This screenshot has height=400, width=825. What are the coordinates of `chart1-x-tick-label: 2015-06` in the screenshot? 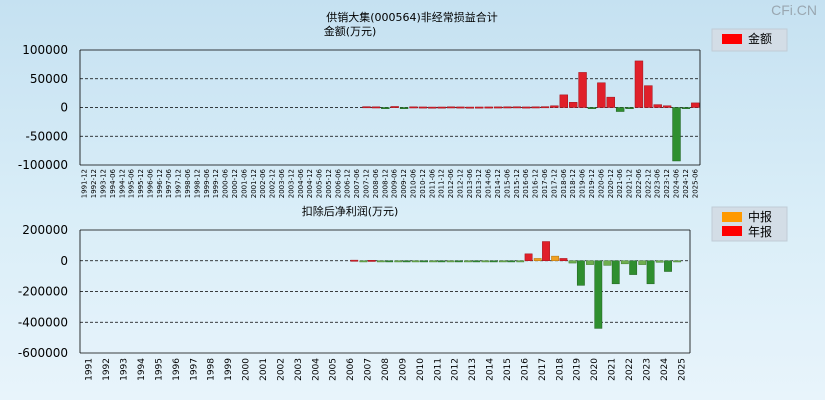 It's located at (507, 183).